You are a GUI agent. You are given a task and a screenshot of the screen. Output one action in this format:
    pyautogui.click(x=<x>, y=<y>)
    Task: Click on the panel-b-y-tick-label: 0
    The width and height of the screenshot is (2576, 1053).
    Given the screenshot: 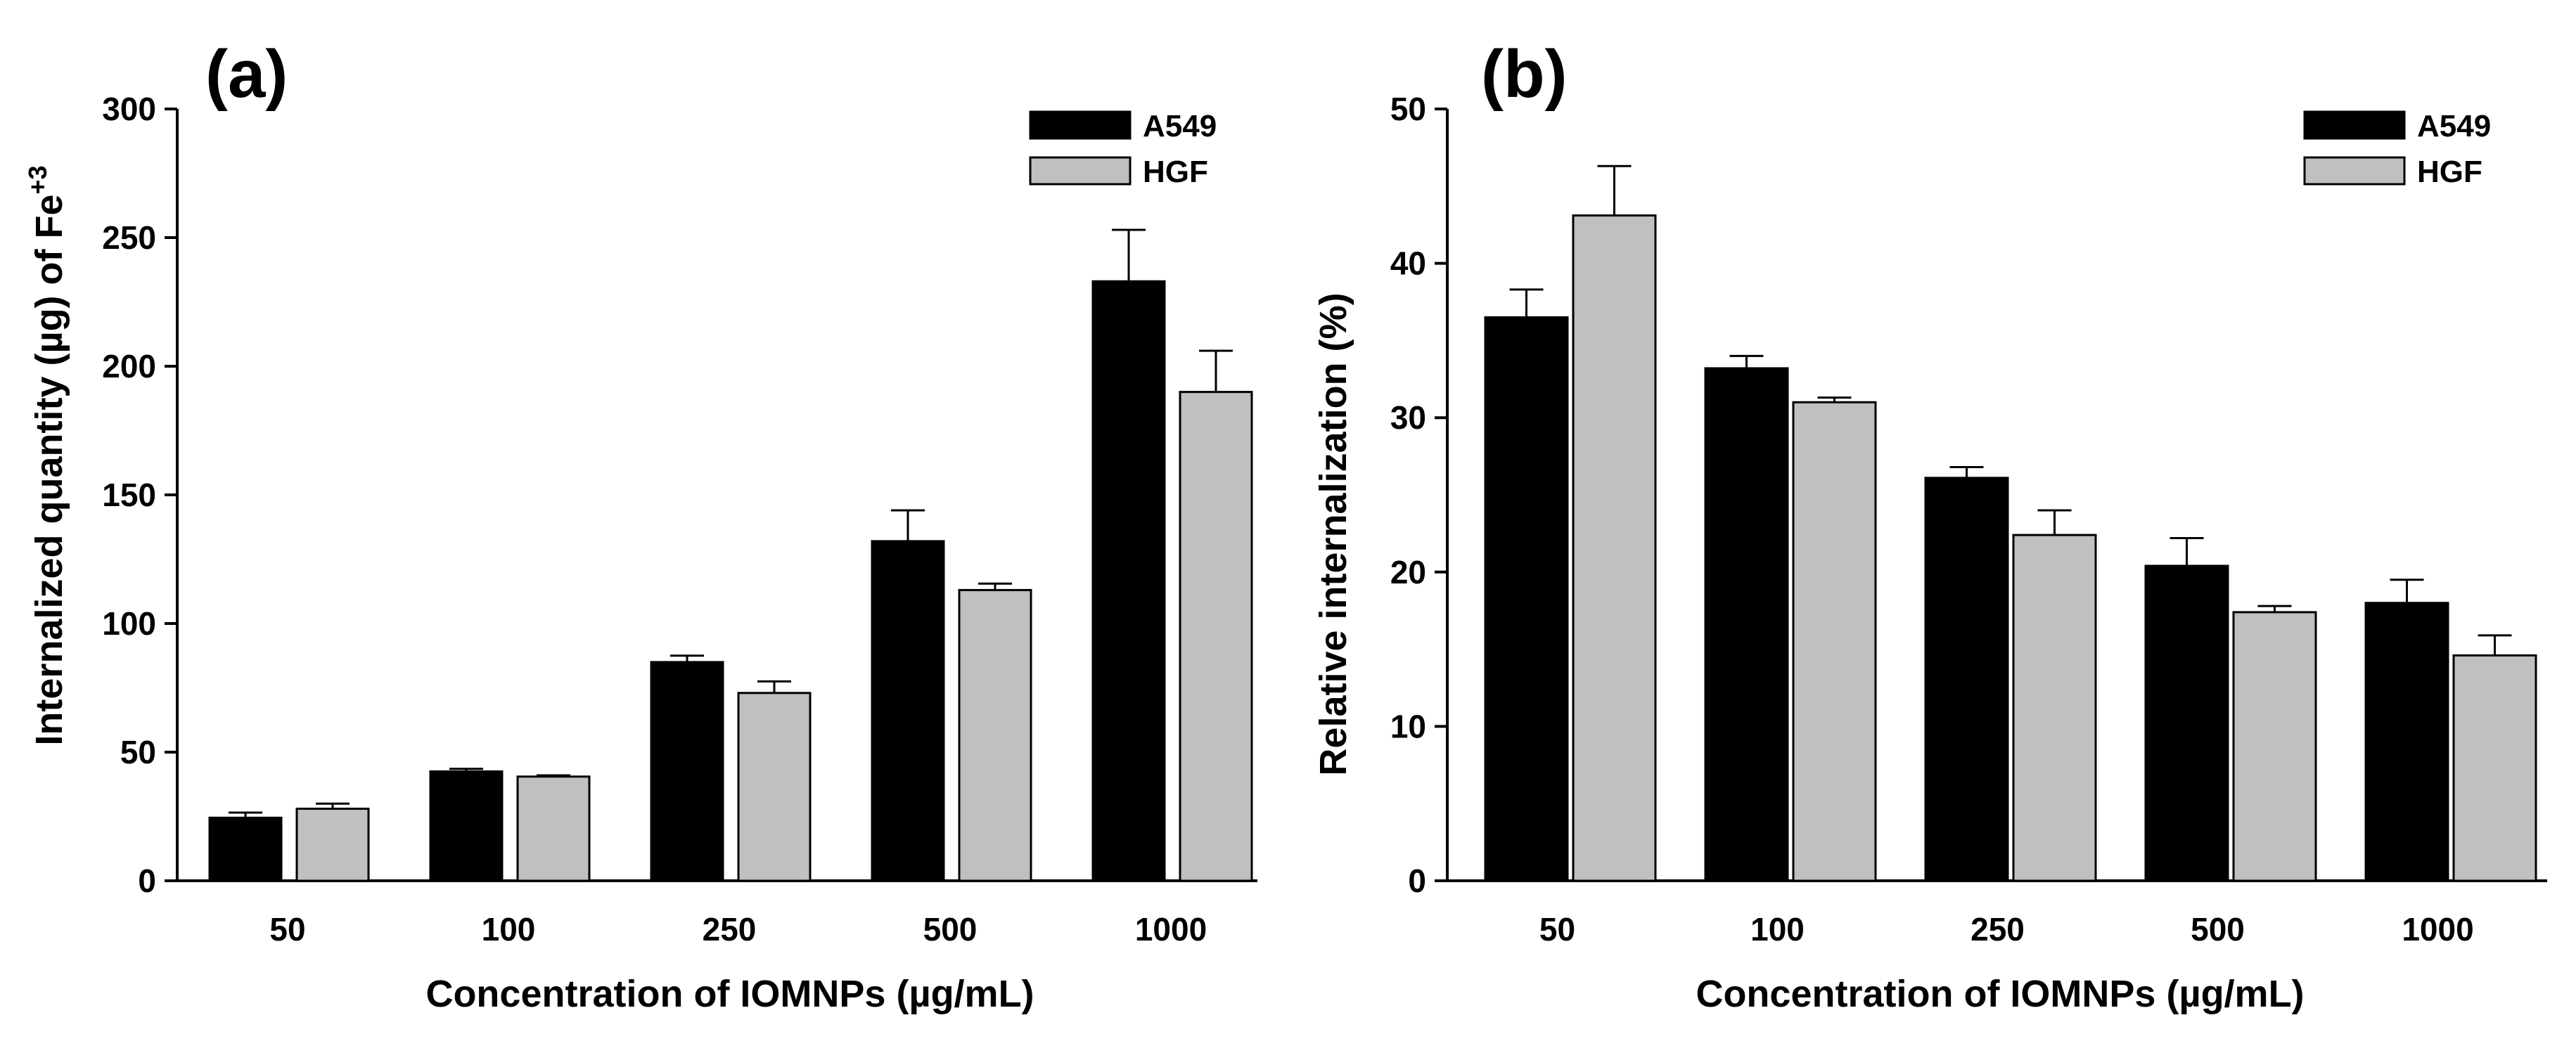 What is the action you would take?
    pyautogui.click(x=1417, y=881)
    